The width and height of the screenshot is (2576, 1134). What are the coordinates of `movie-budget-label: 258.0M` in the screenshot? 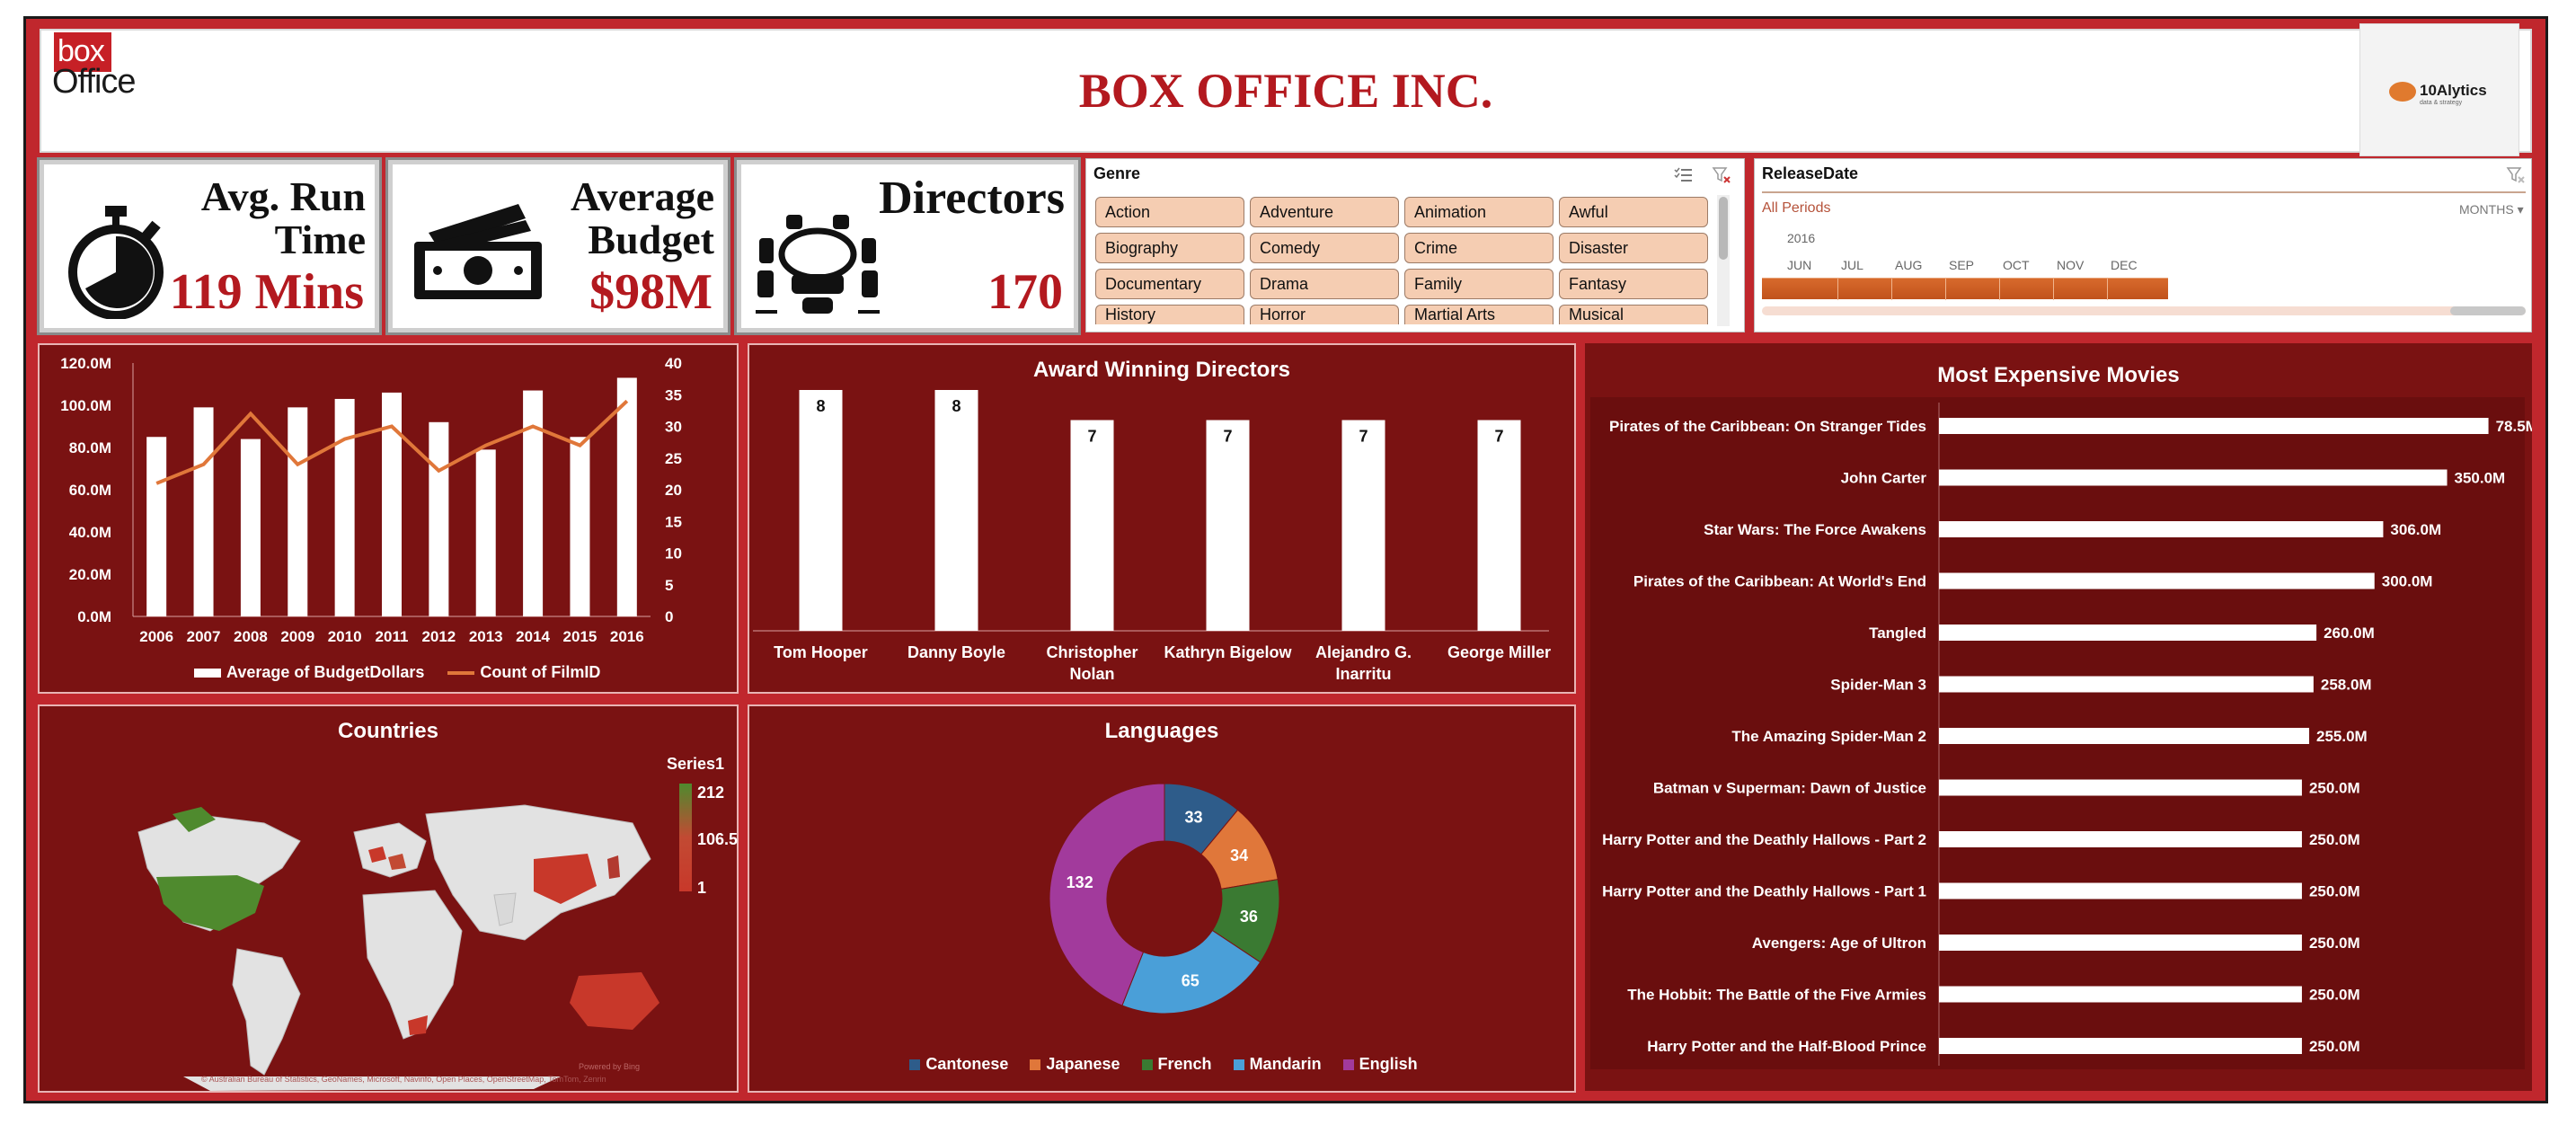 It's located at (2346, 685).